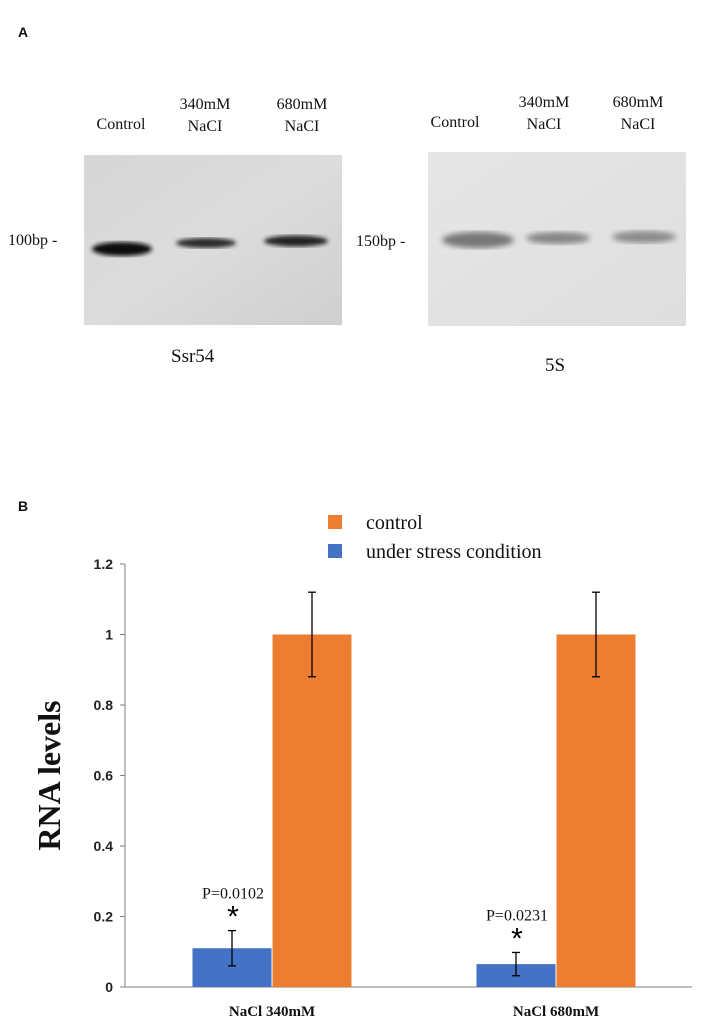 The height and width of the screenshot is (1026, 702). What do you see at coordinates (556, 1012) in the screenshot?
I see `x-category-label: NaCl 680mM` at bounding box center [556, 1012].